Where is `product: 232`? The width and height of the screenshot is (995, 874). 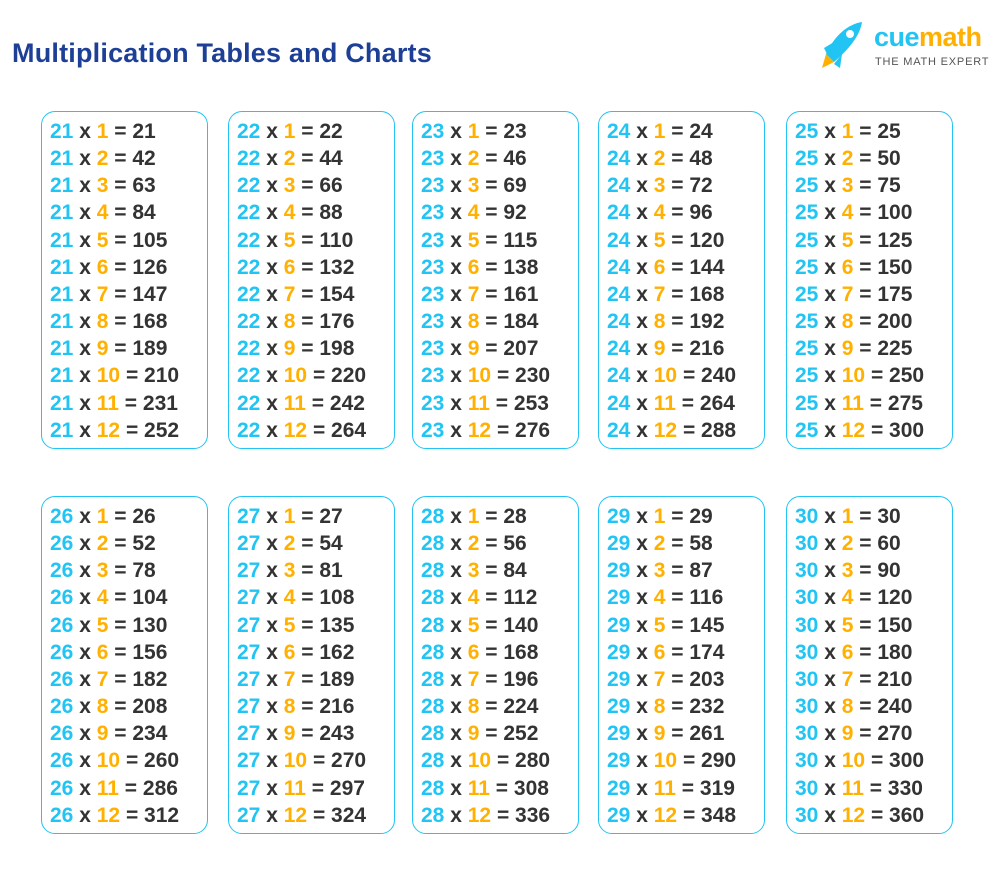 product: 232 is located at coordinates (707, 707).